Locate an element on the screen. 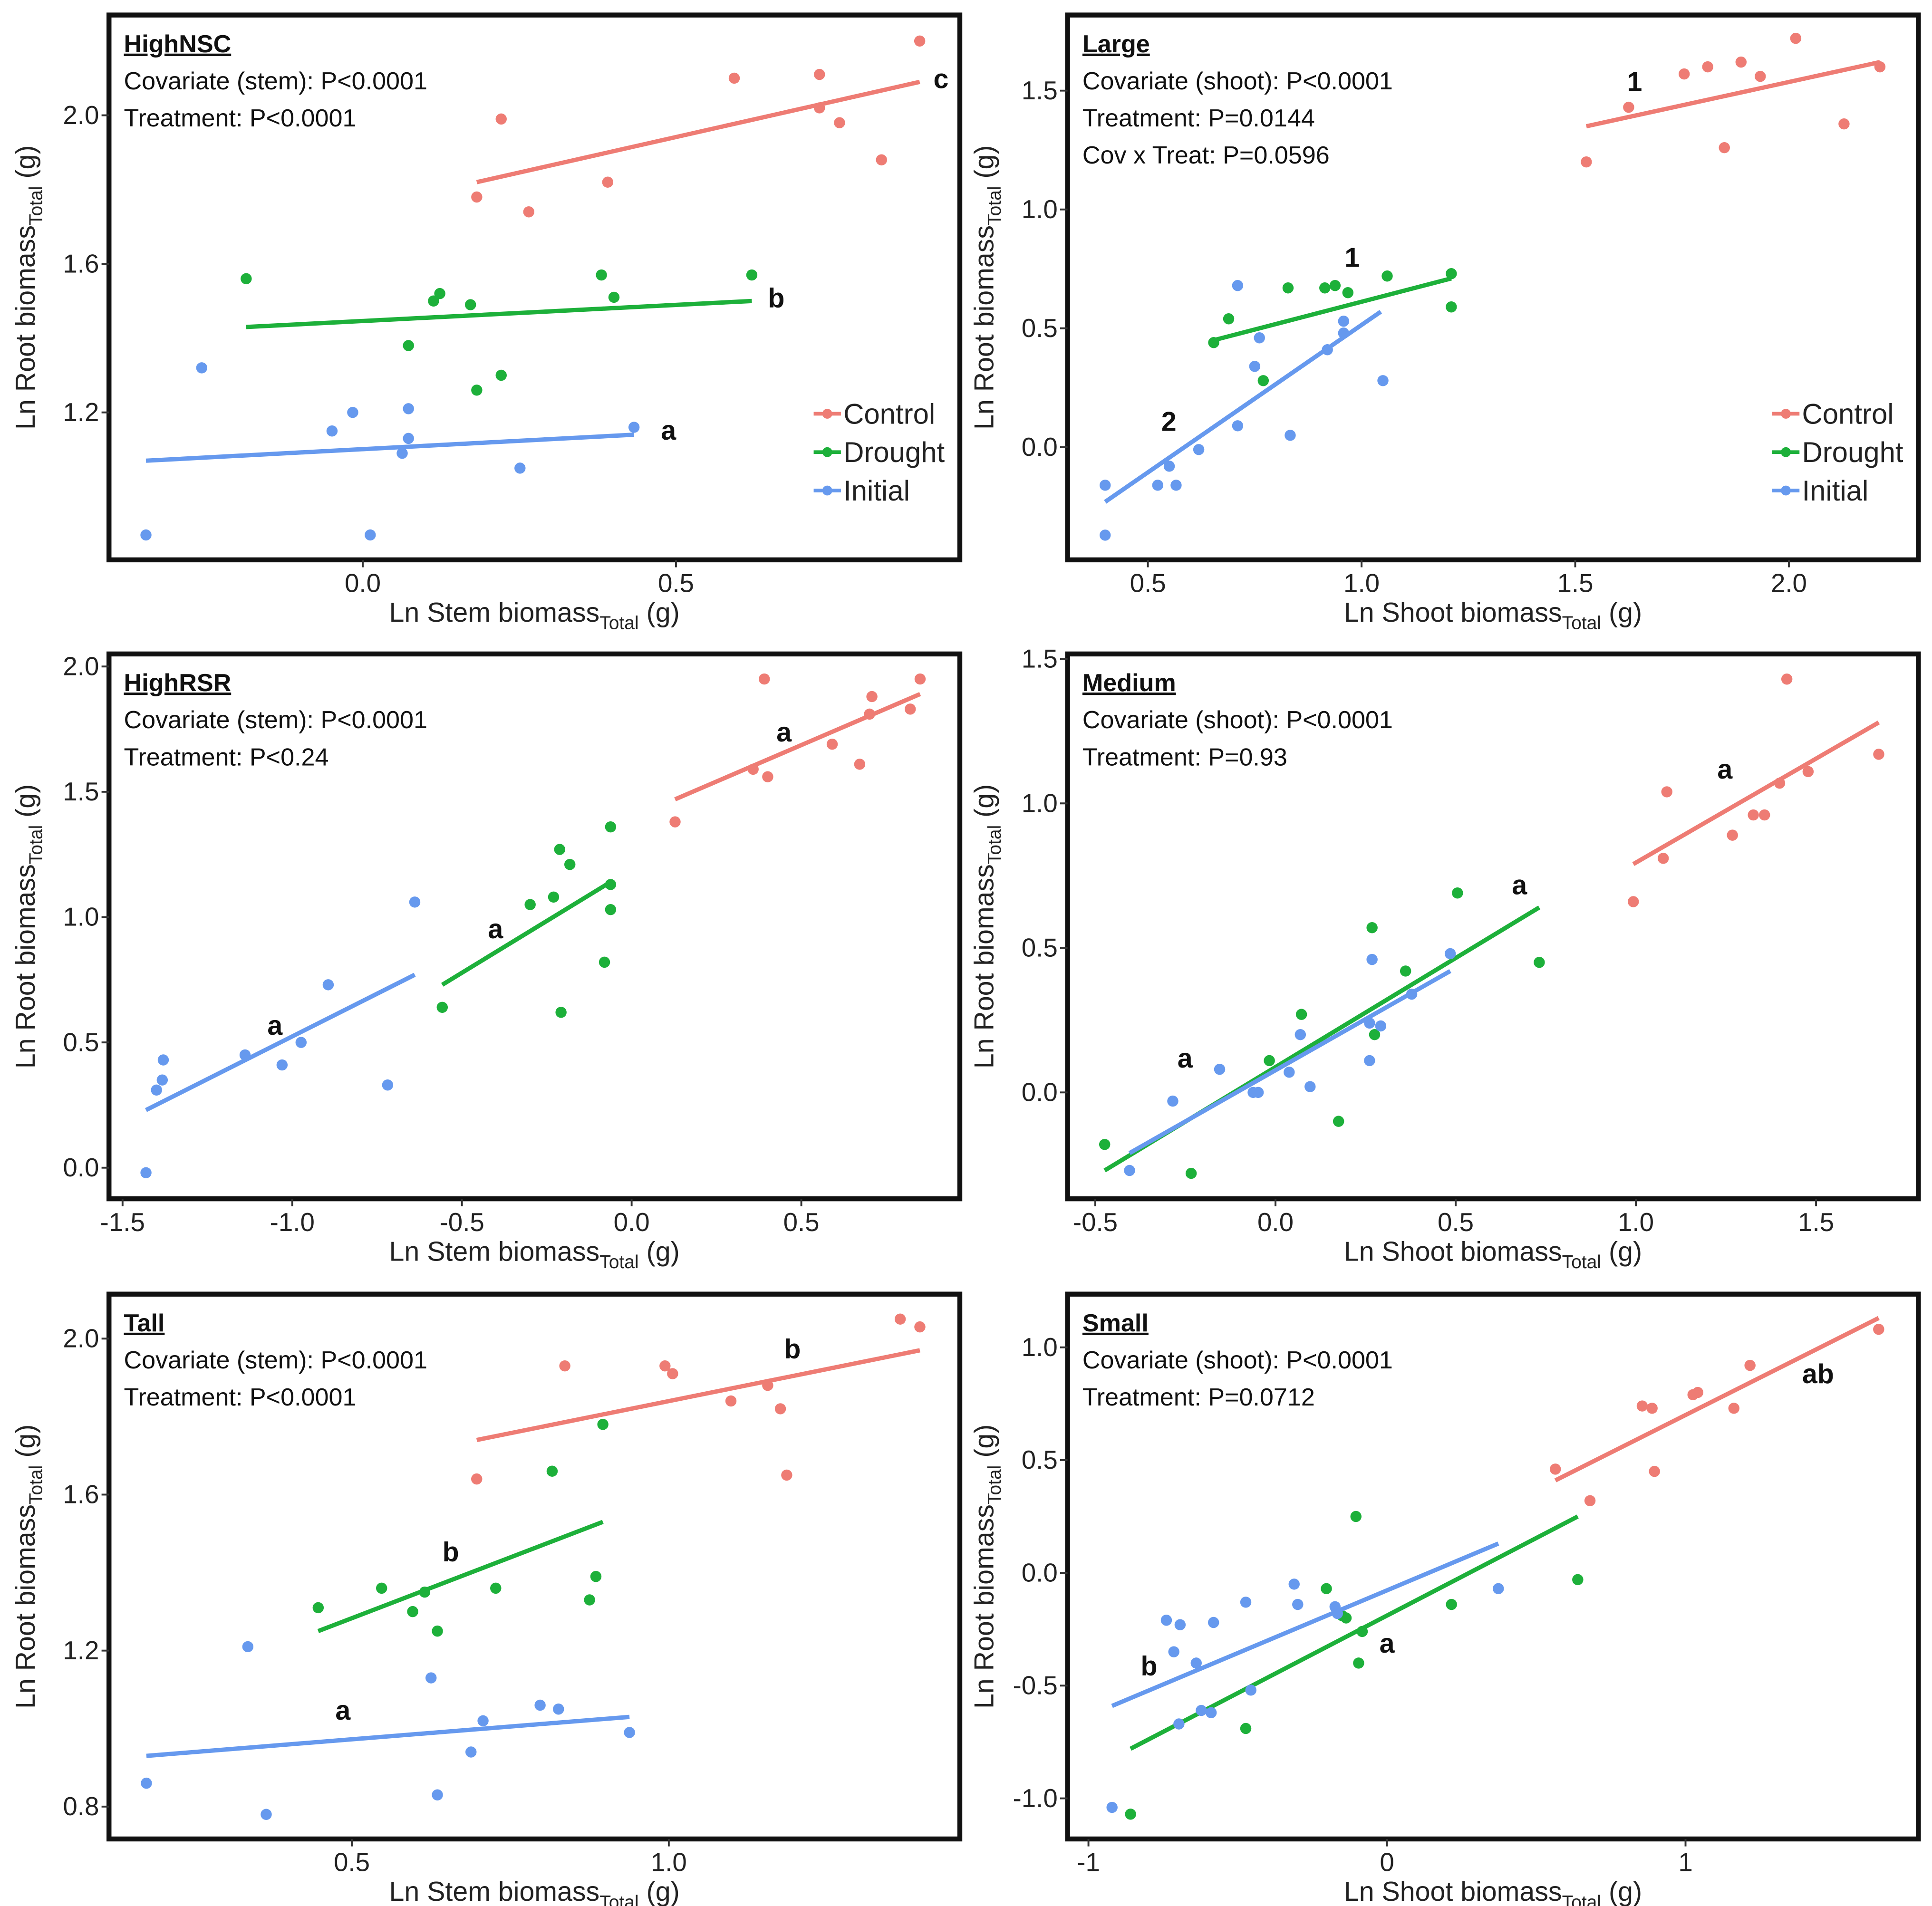 This screenshot has height=1906, width=1932. y-axis-label: Ln Root biomassTotal (g) is located at coordinates (28, 1567).